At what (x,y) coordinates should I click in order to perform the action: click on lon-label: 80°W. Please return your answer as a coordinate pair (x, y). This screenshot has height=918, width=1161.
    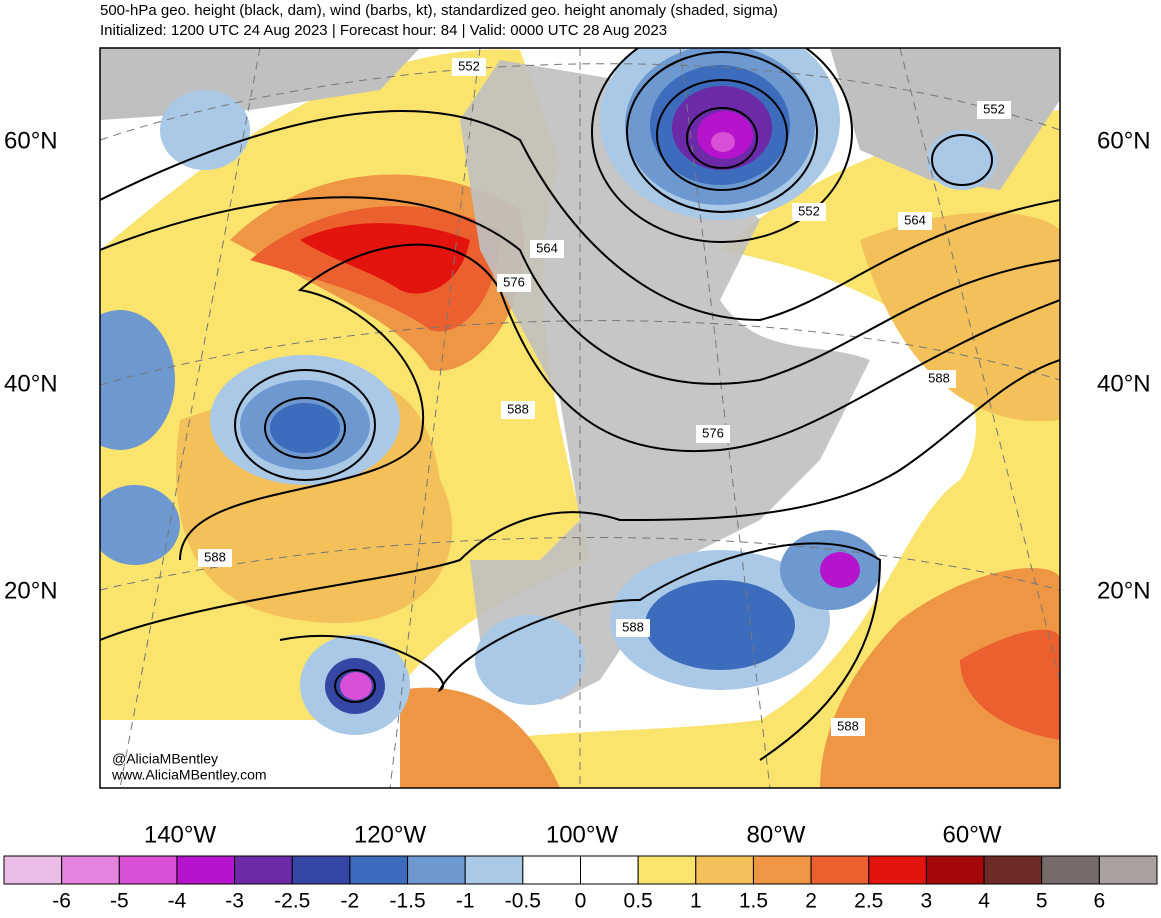
    Looking at the image, I should click on (776, 834).